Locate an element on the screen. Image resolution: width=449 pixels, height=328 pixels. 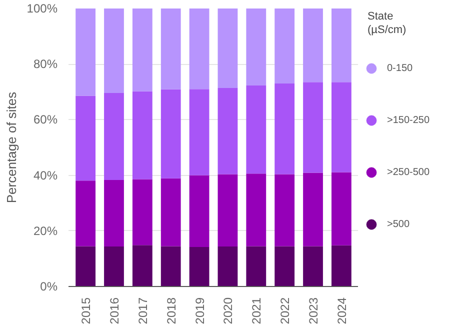
x-tick-label: 2015 is located at coordinates (86, 310).